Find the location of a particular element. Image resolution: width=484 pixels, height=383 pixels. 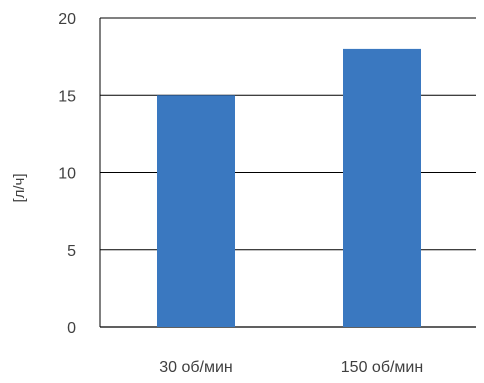

y-tick-label: 0 is located at coordinates (71, 328).